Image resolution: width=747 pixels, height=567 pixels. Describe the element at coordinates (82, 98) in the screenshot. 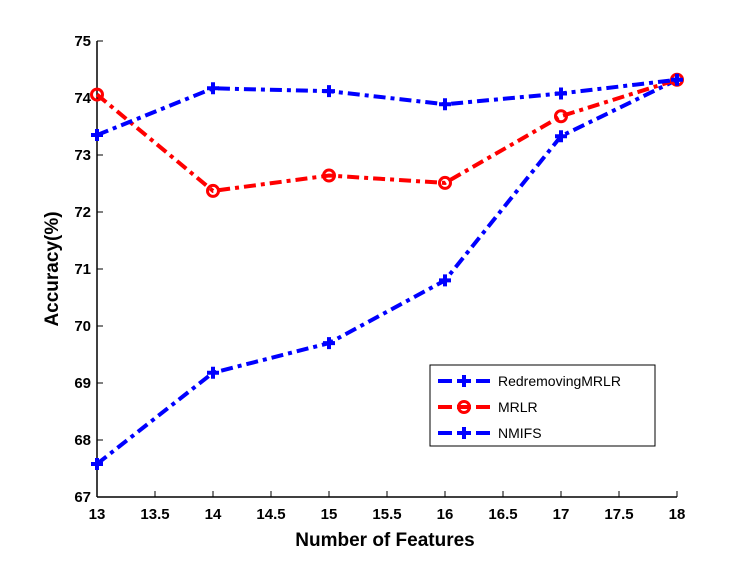

I see `y-tick-label: 74` at that location.